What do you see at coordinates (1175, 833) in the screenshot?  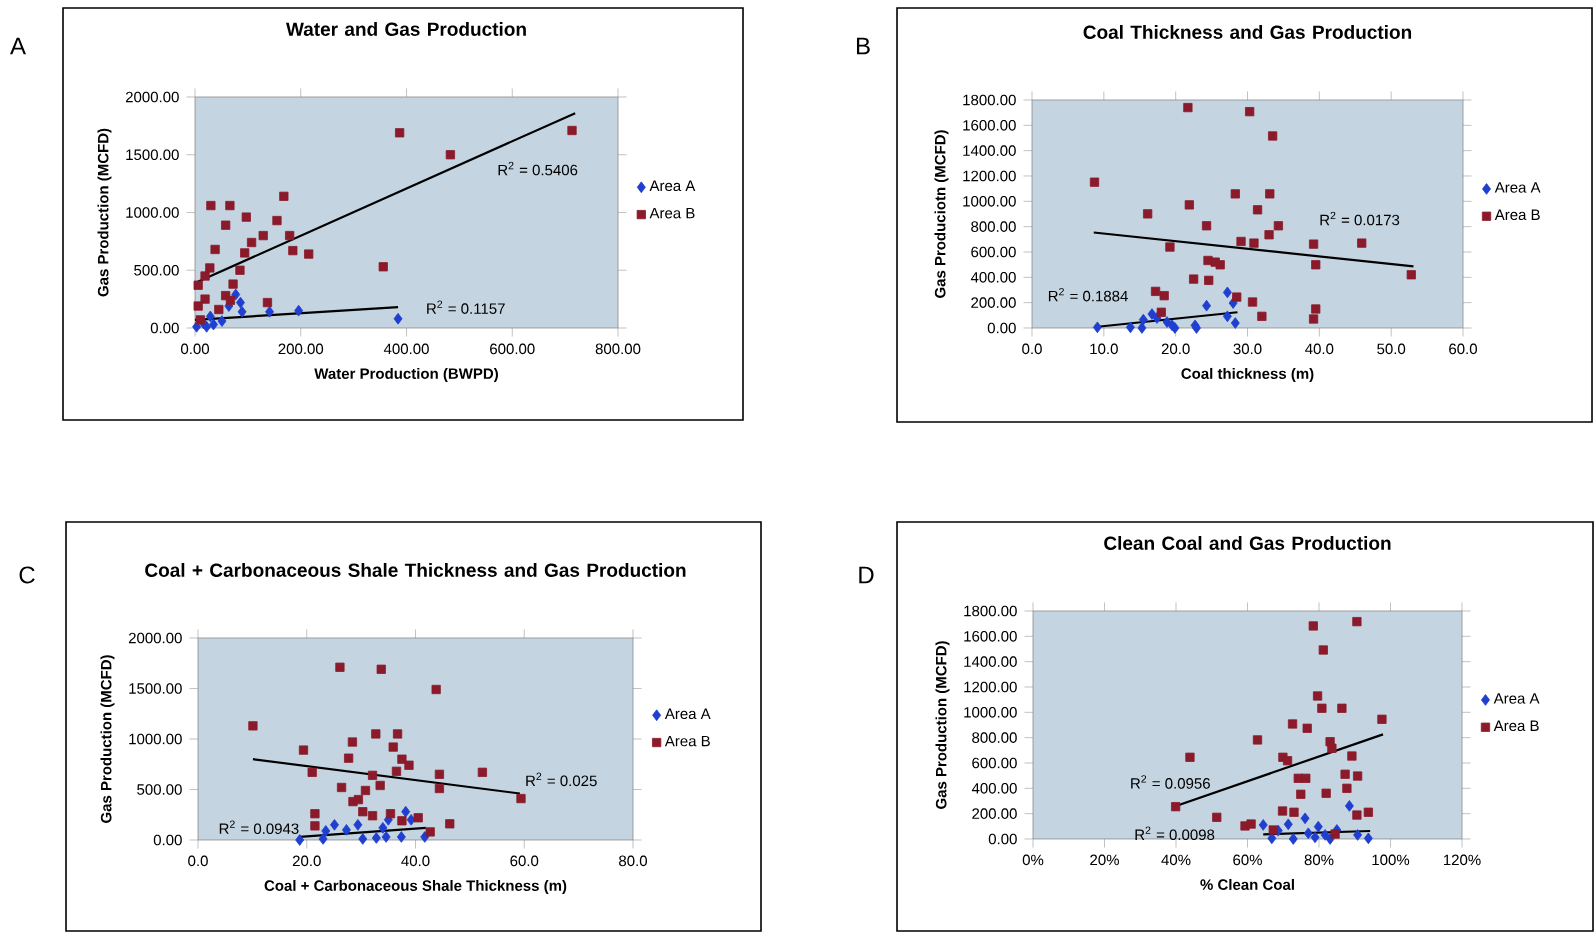 I see `annotation: R$^{2}$ = 0.0098` at bounding box center [1175, 833].